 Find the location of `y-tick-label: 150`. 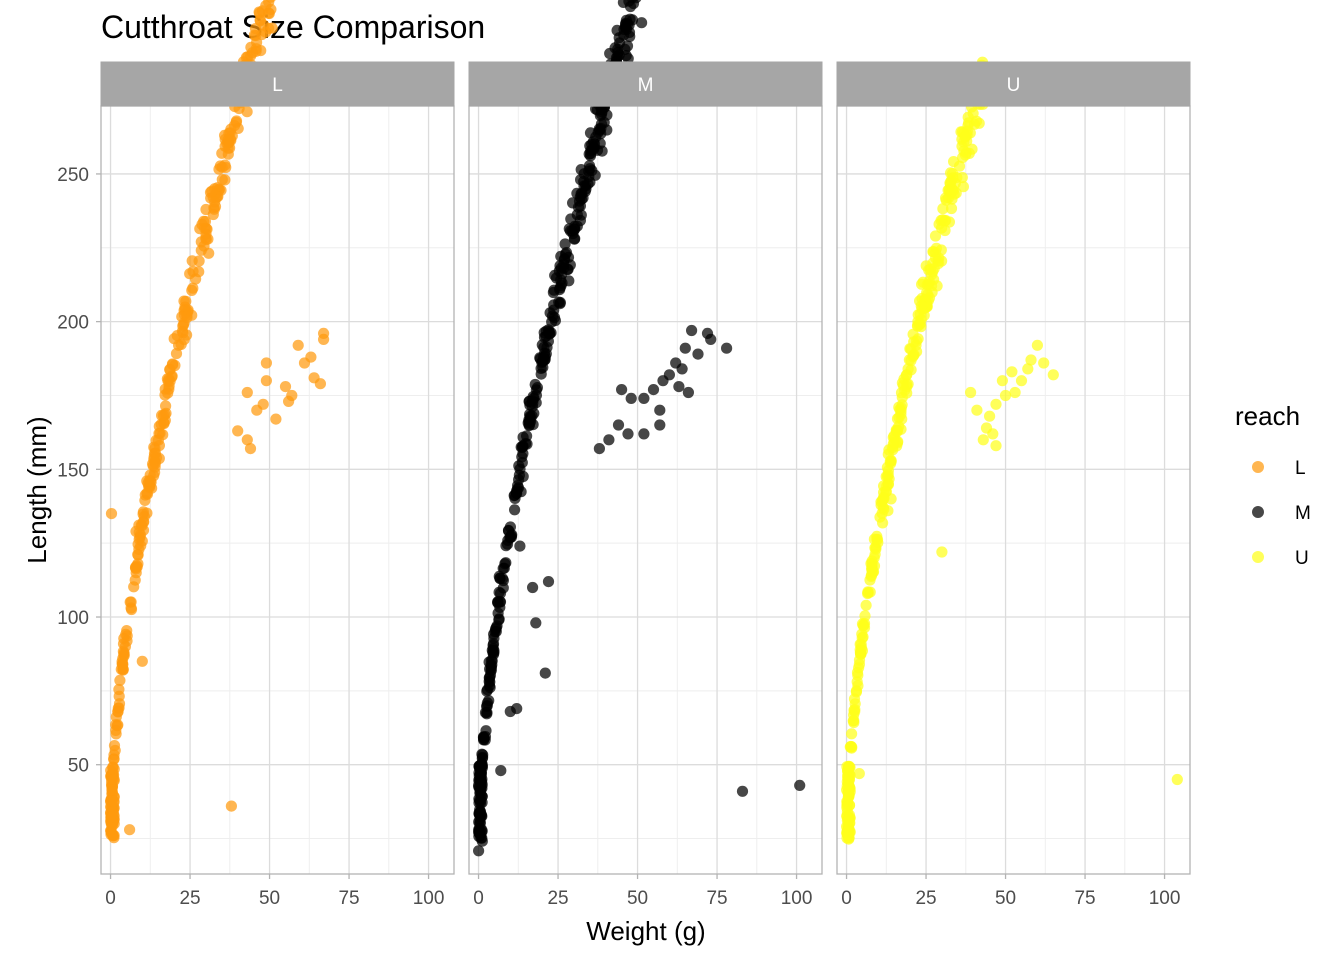

y-tick-label: 150 is located at coordinates (73, 470).